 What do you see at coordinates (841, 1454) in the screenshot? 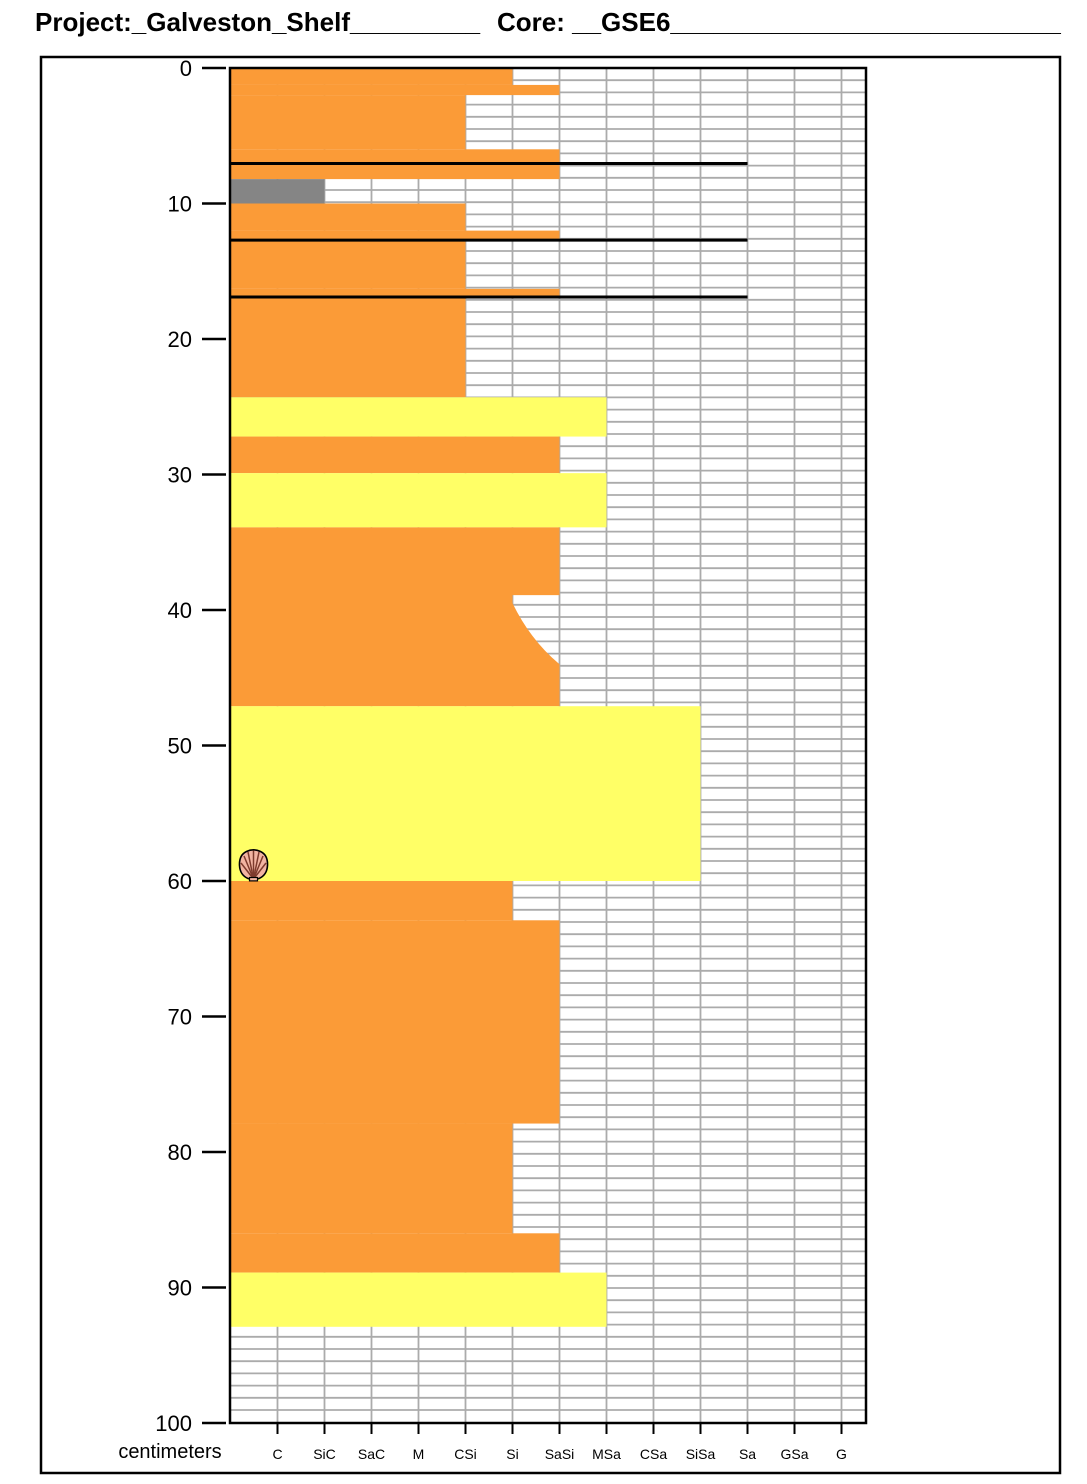
I see `grain-size-label: G` at bounding box center [841, 1454].